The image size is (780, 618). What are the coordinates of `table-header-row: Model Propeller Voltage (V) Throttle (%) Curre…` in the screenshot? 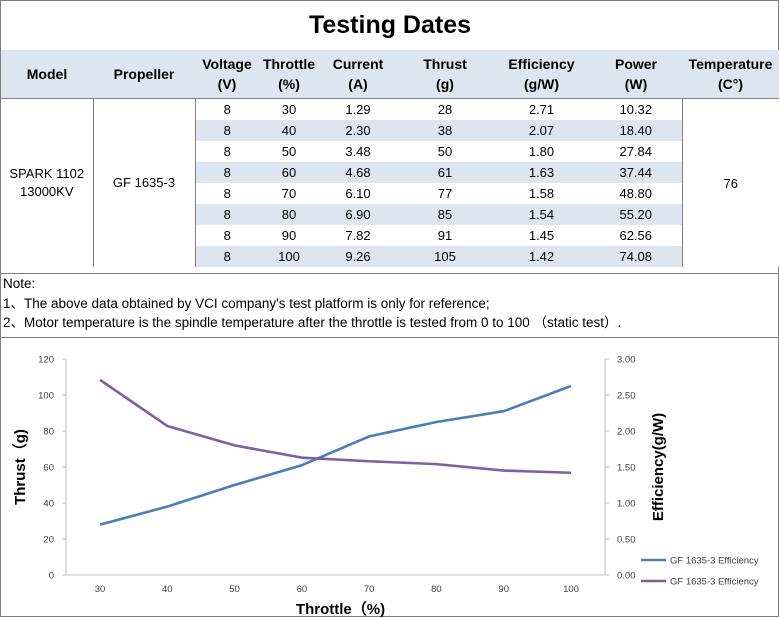 It's located at (390, 74).